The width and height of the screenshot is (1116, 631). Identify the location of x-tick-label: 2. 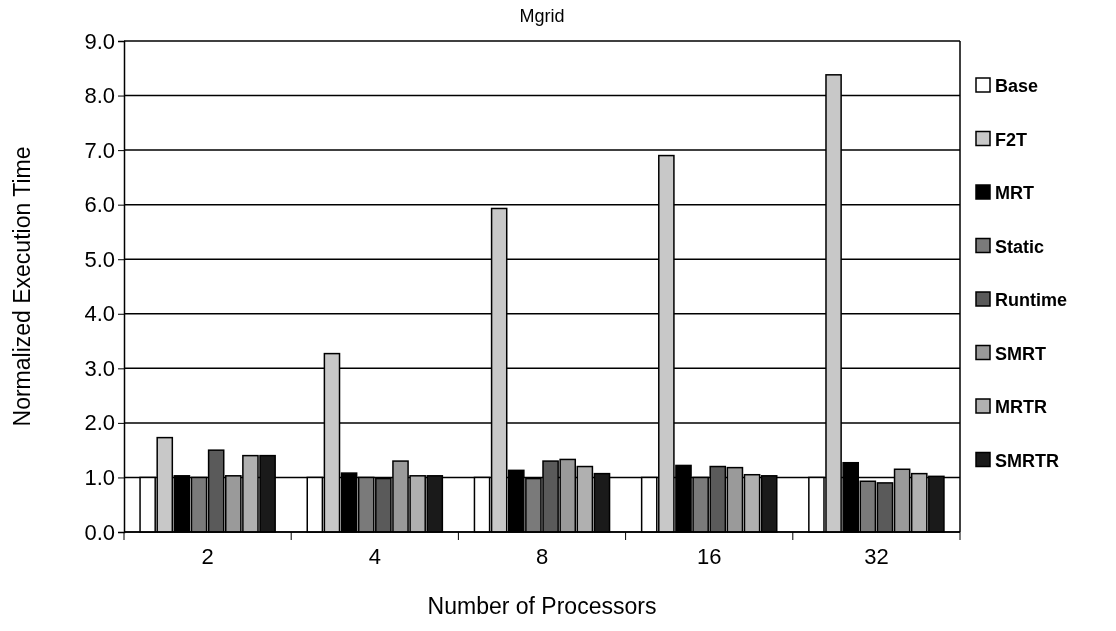
(207, 556).